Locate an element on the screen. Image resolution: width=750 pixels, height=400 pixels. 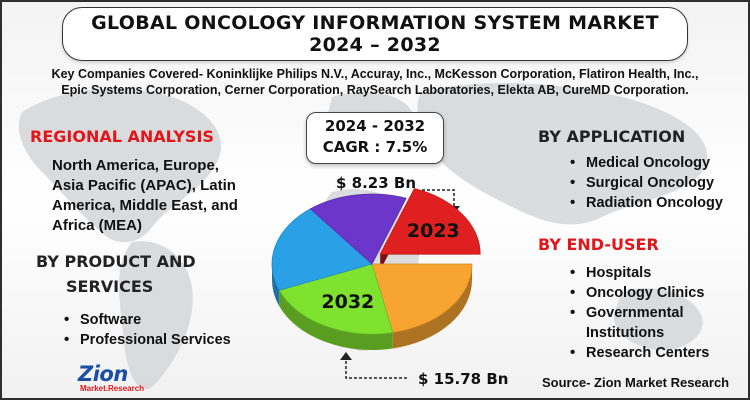
list-item: Oncology Clinics is located at coordinates (654, 293).